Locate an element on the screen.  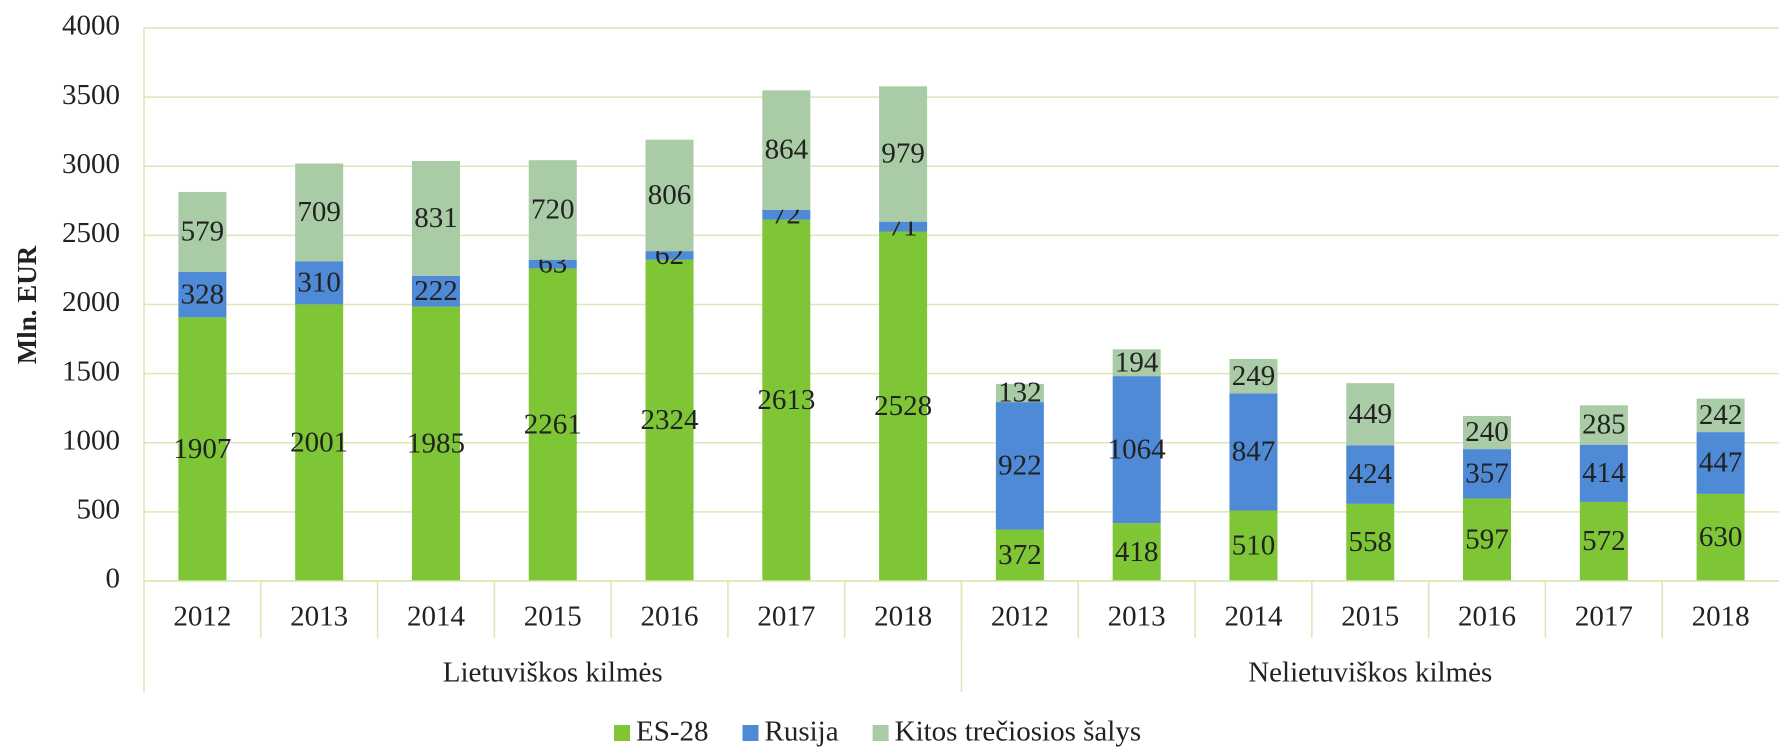
data-label: 132 is located at coordinates (1020, 393).